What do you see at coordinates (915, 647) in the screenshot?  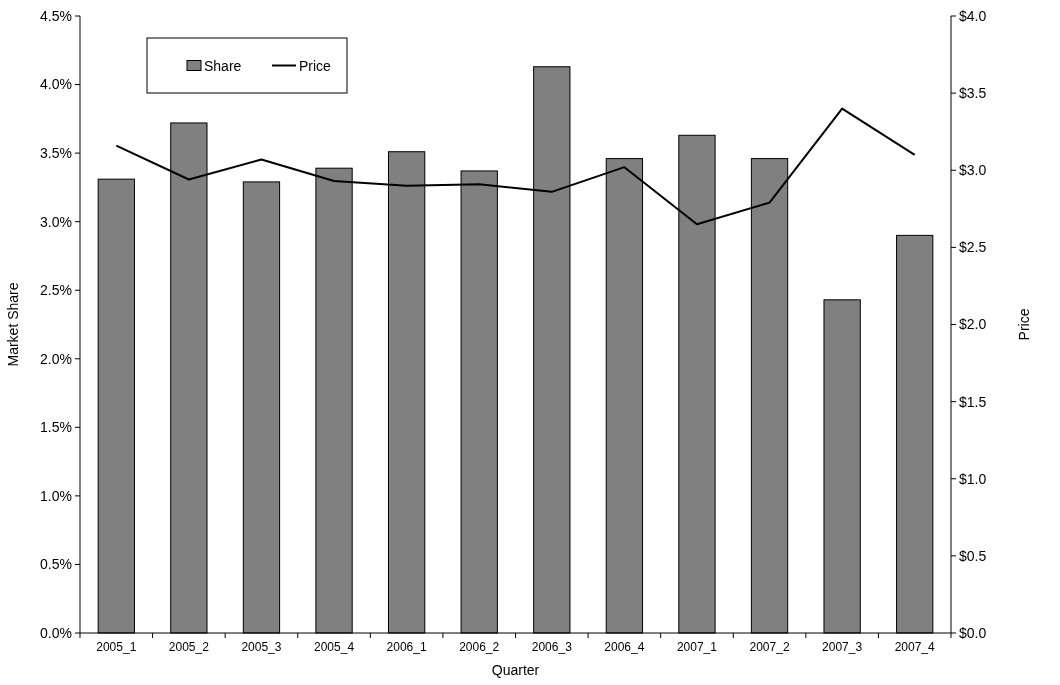 I see `x-tick-label: 2007_4` at bounding box center [915, 647].